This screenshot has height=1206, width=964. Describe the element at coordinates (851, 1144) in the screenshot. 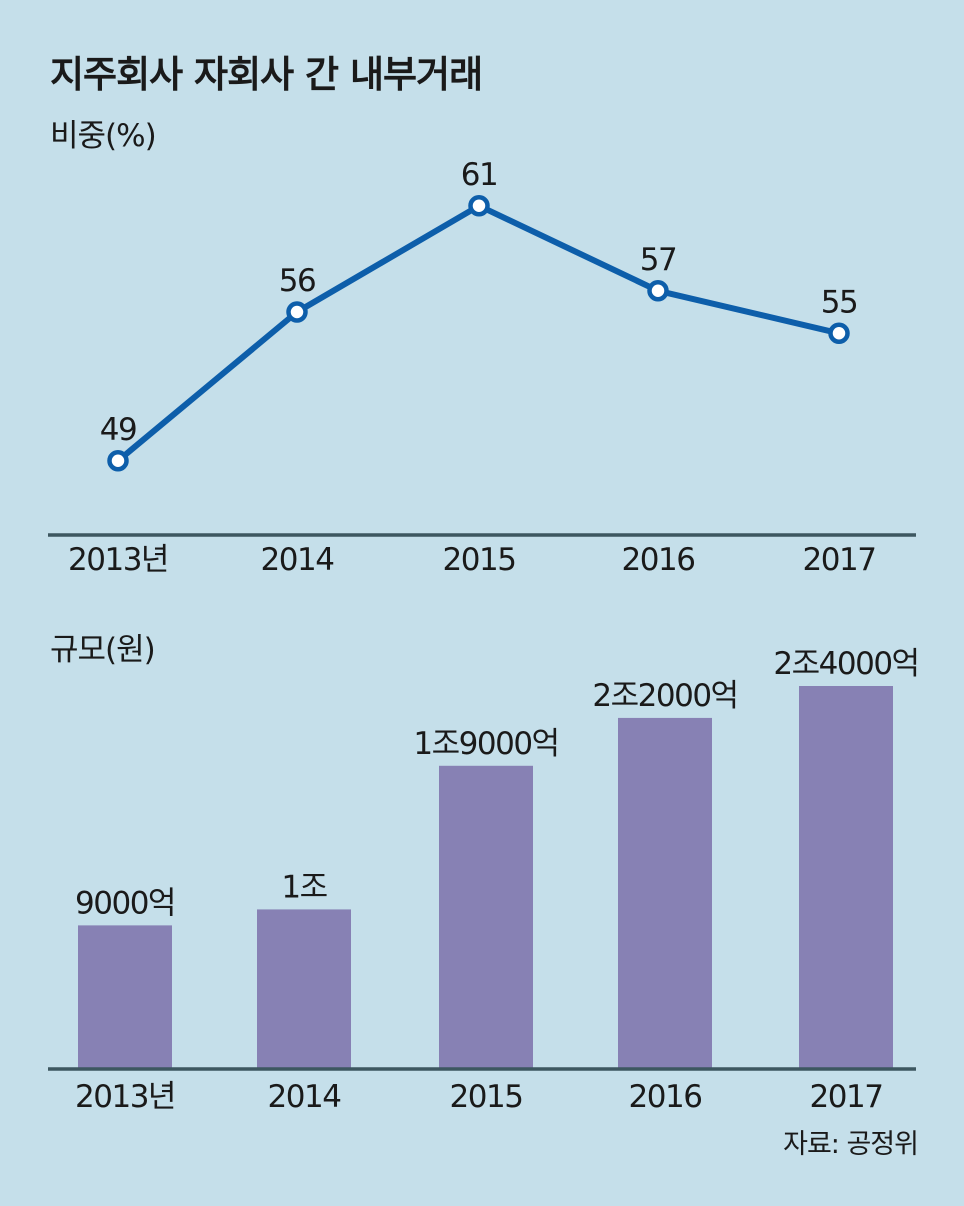

I see `source-note: 자료: 공정위` at that location.